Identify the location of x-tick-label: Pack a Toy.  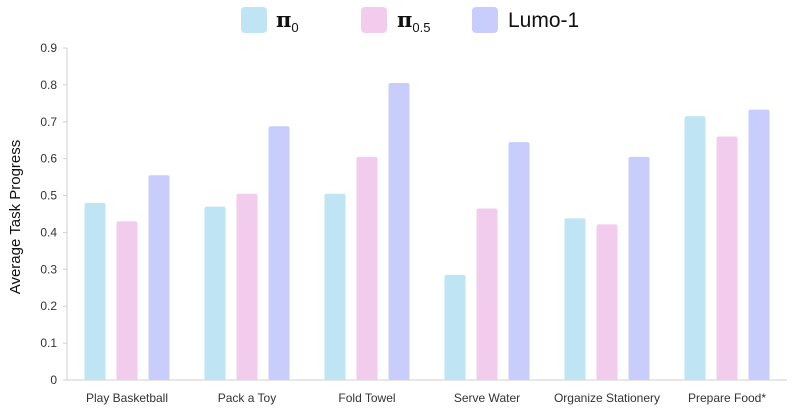
(247, 398).